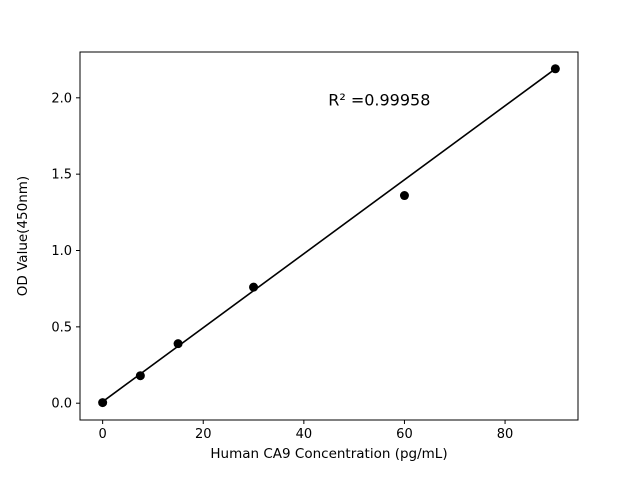  Describe the element at coordinates (505, 434) in the screenshot. I see `x-tick-label: 80` at that location.